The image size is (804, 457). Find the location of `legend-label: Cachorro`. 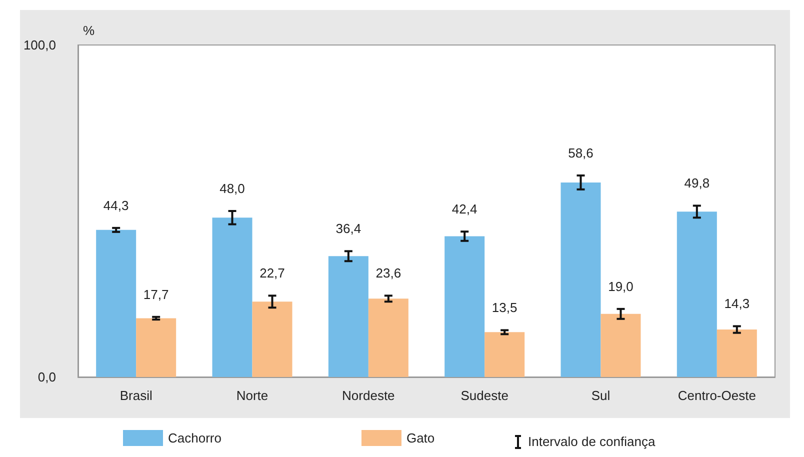

legend-label: Cachorro is located at coordinates (195, 438).